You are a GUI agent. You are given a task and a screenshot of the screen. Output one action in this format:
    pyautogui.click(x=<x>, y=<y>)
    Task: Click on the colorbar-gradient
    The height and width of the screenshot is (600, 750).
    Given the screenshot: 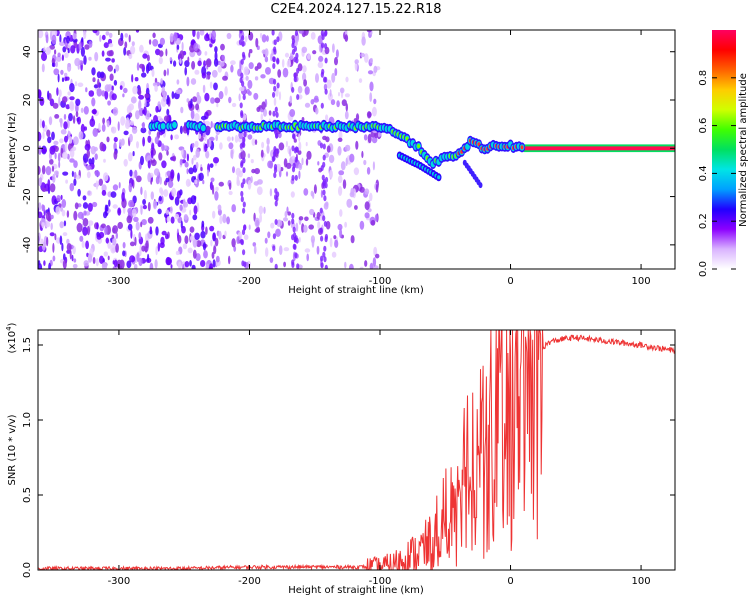 What is the action you would take?
    pyautogui.click(x=724, y=149)
    